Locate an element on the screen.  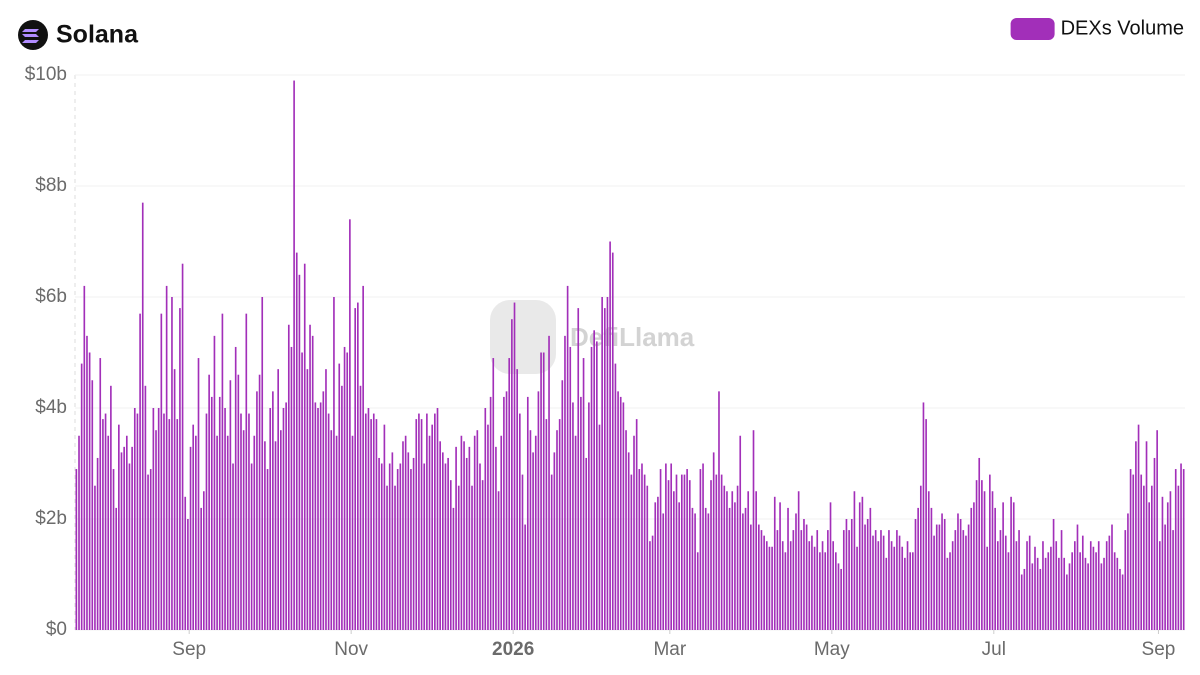
x-tick-label: May is located at coordinates (832, 649).